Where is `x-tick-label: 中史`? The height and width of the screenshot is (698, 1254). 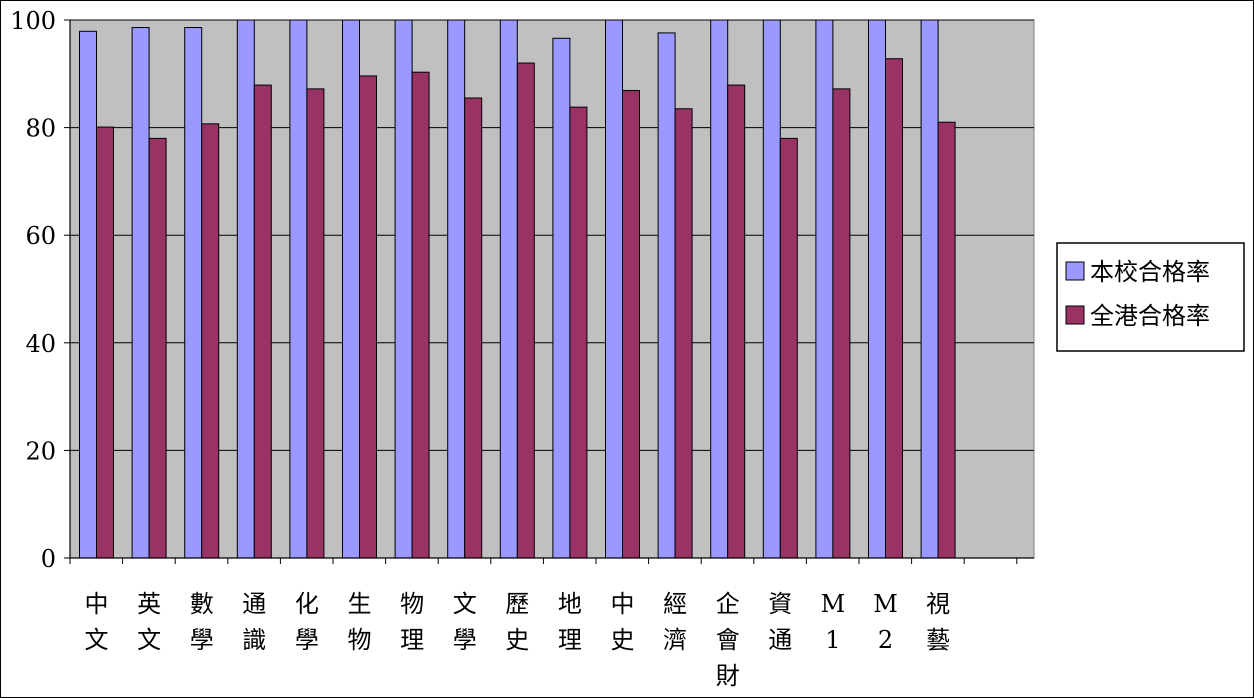
x-tick-label: 中史 is located at coordinates (623, 622).